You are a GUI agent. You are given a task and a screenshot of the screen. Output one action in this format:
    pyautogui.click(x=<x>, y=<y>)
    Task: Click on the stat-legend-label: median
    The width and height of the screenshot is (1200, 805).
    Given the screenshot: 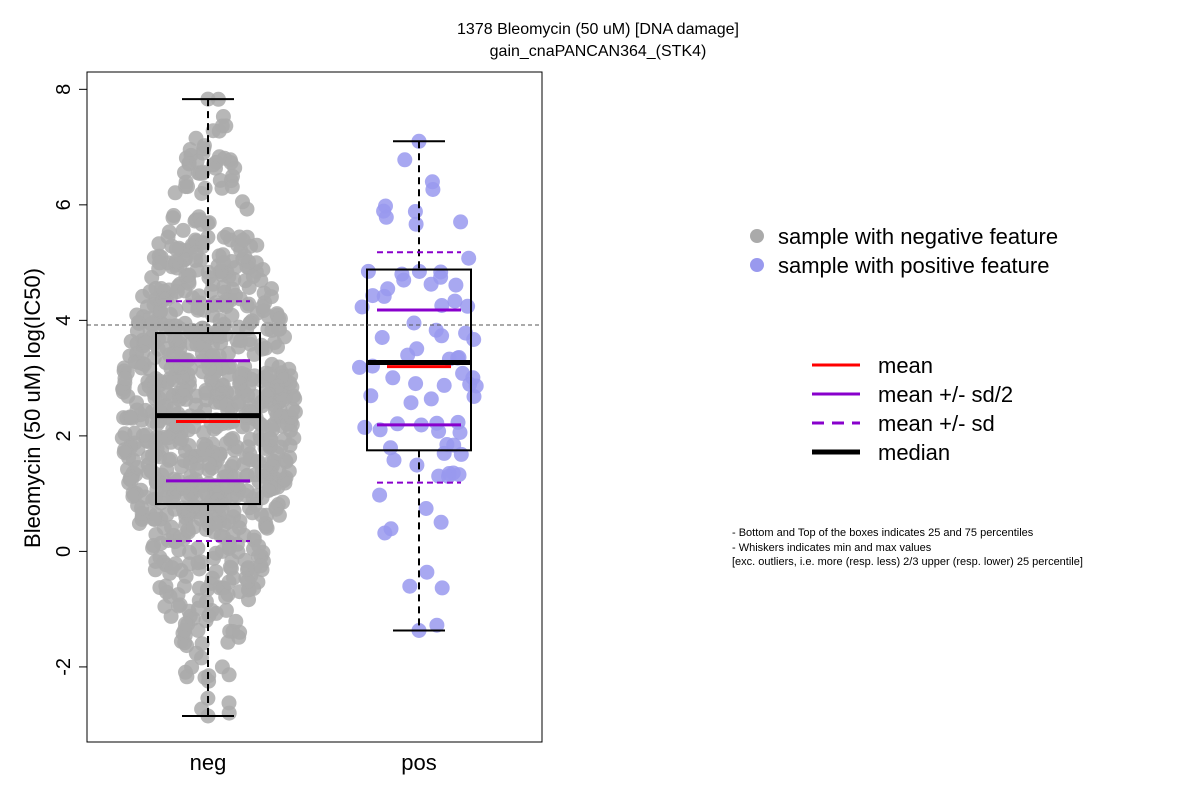 What is the action you would take?
    pyautogui.click(x=914, y=452)
    